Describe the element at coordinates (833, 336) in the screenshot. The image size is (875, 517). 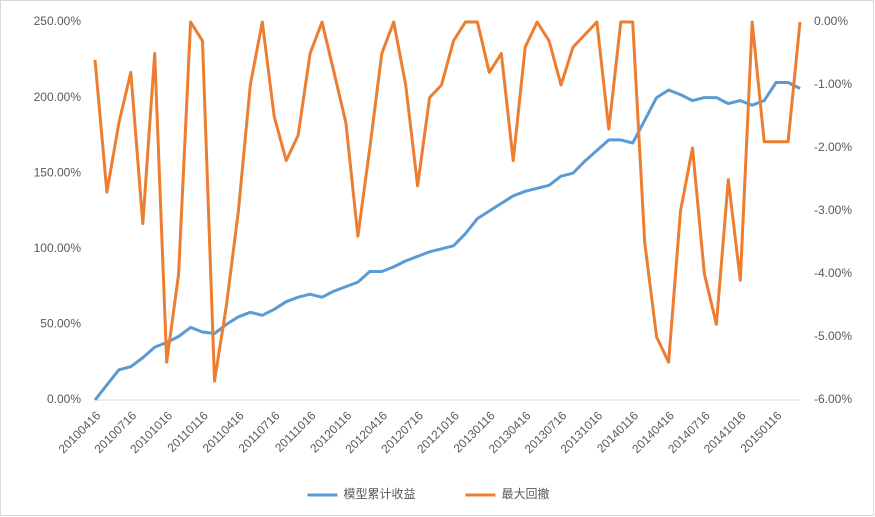
I see `y2-tick-label: -5.00%` at that location.